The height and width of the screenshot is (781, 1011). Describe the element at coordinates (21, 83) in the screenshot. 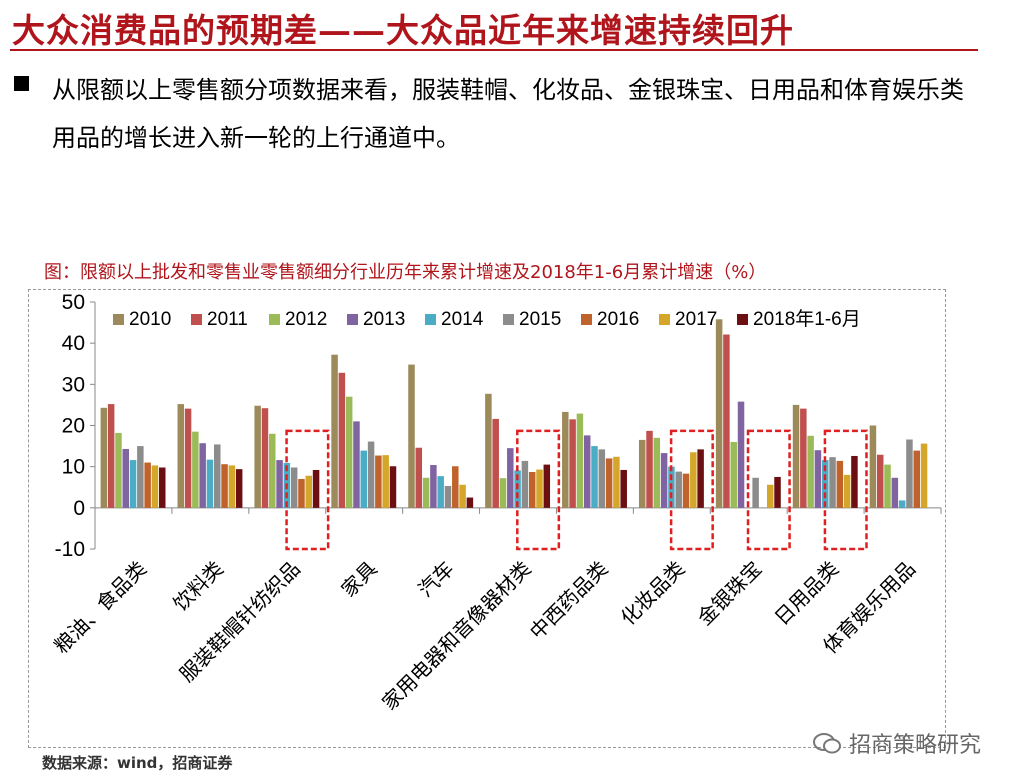

I see `bullet-square-icon` at that location.